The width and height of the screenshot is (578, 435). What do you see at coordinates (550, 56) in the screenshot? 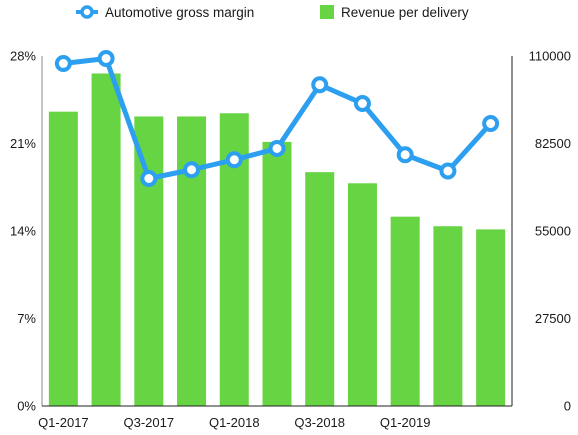
I see `y-right-tick-label: 110000` at bounding box center [550, 56].